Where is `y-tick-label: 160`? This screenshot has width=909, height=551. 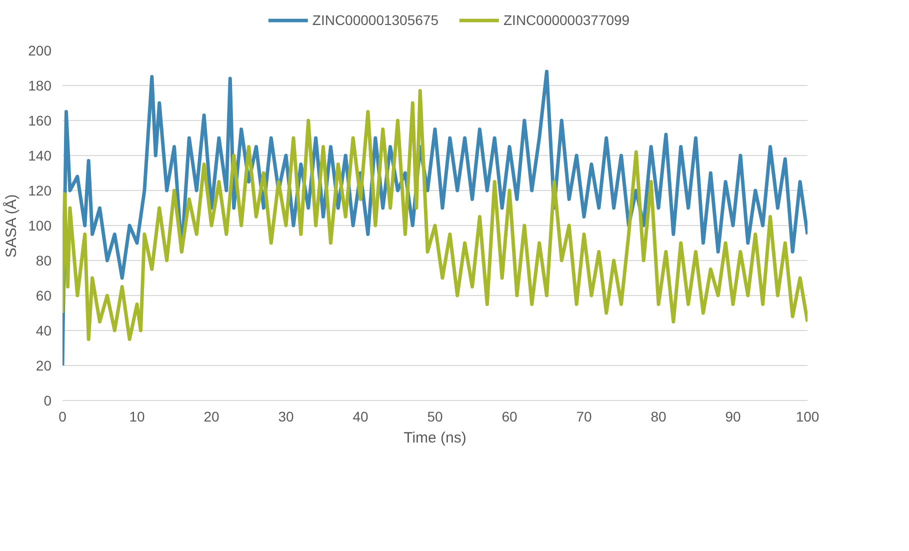
y-tick-label: 160 is located at coordinates (40, 120).